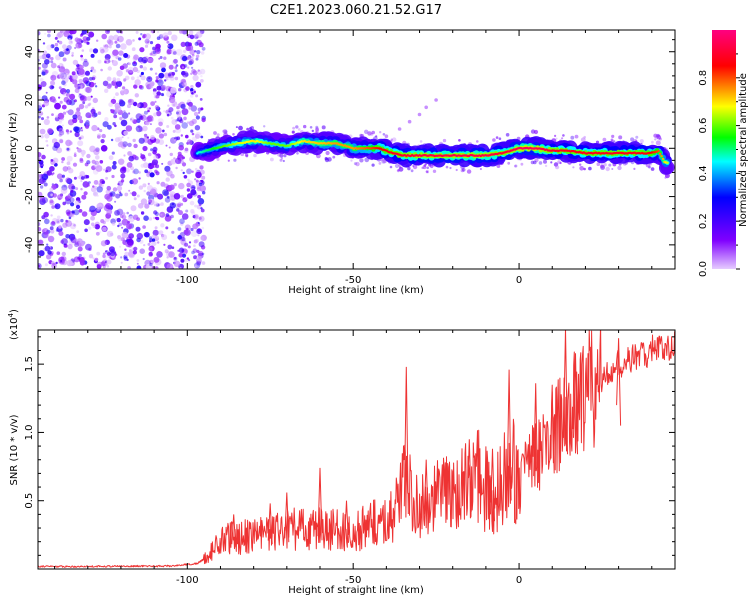  What do you see at coordinates (719, 165) in the screenshot?
I see `colorbar-axis: 0.0 0.2 0.4 0.6 0.8` at bounding box center [719, 165].